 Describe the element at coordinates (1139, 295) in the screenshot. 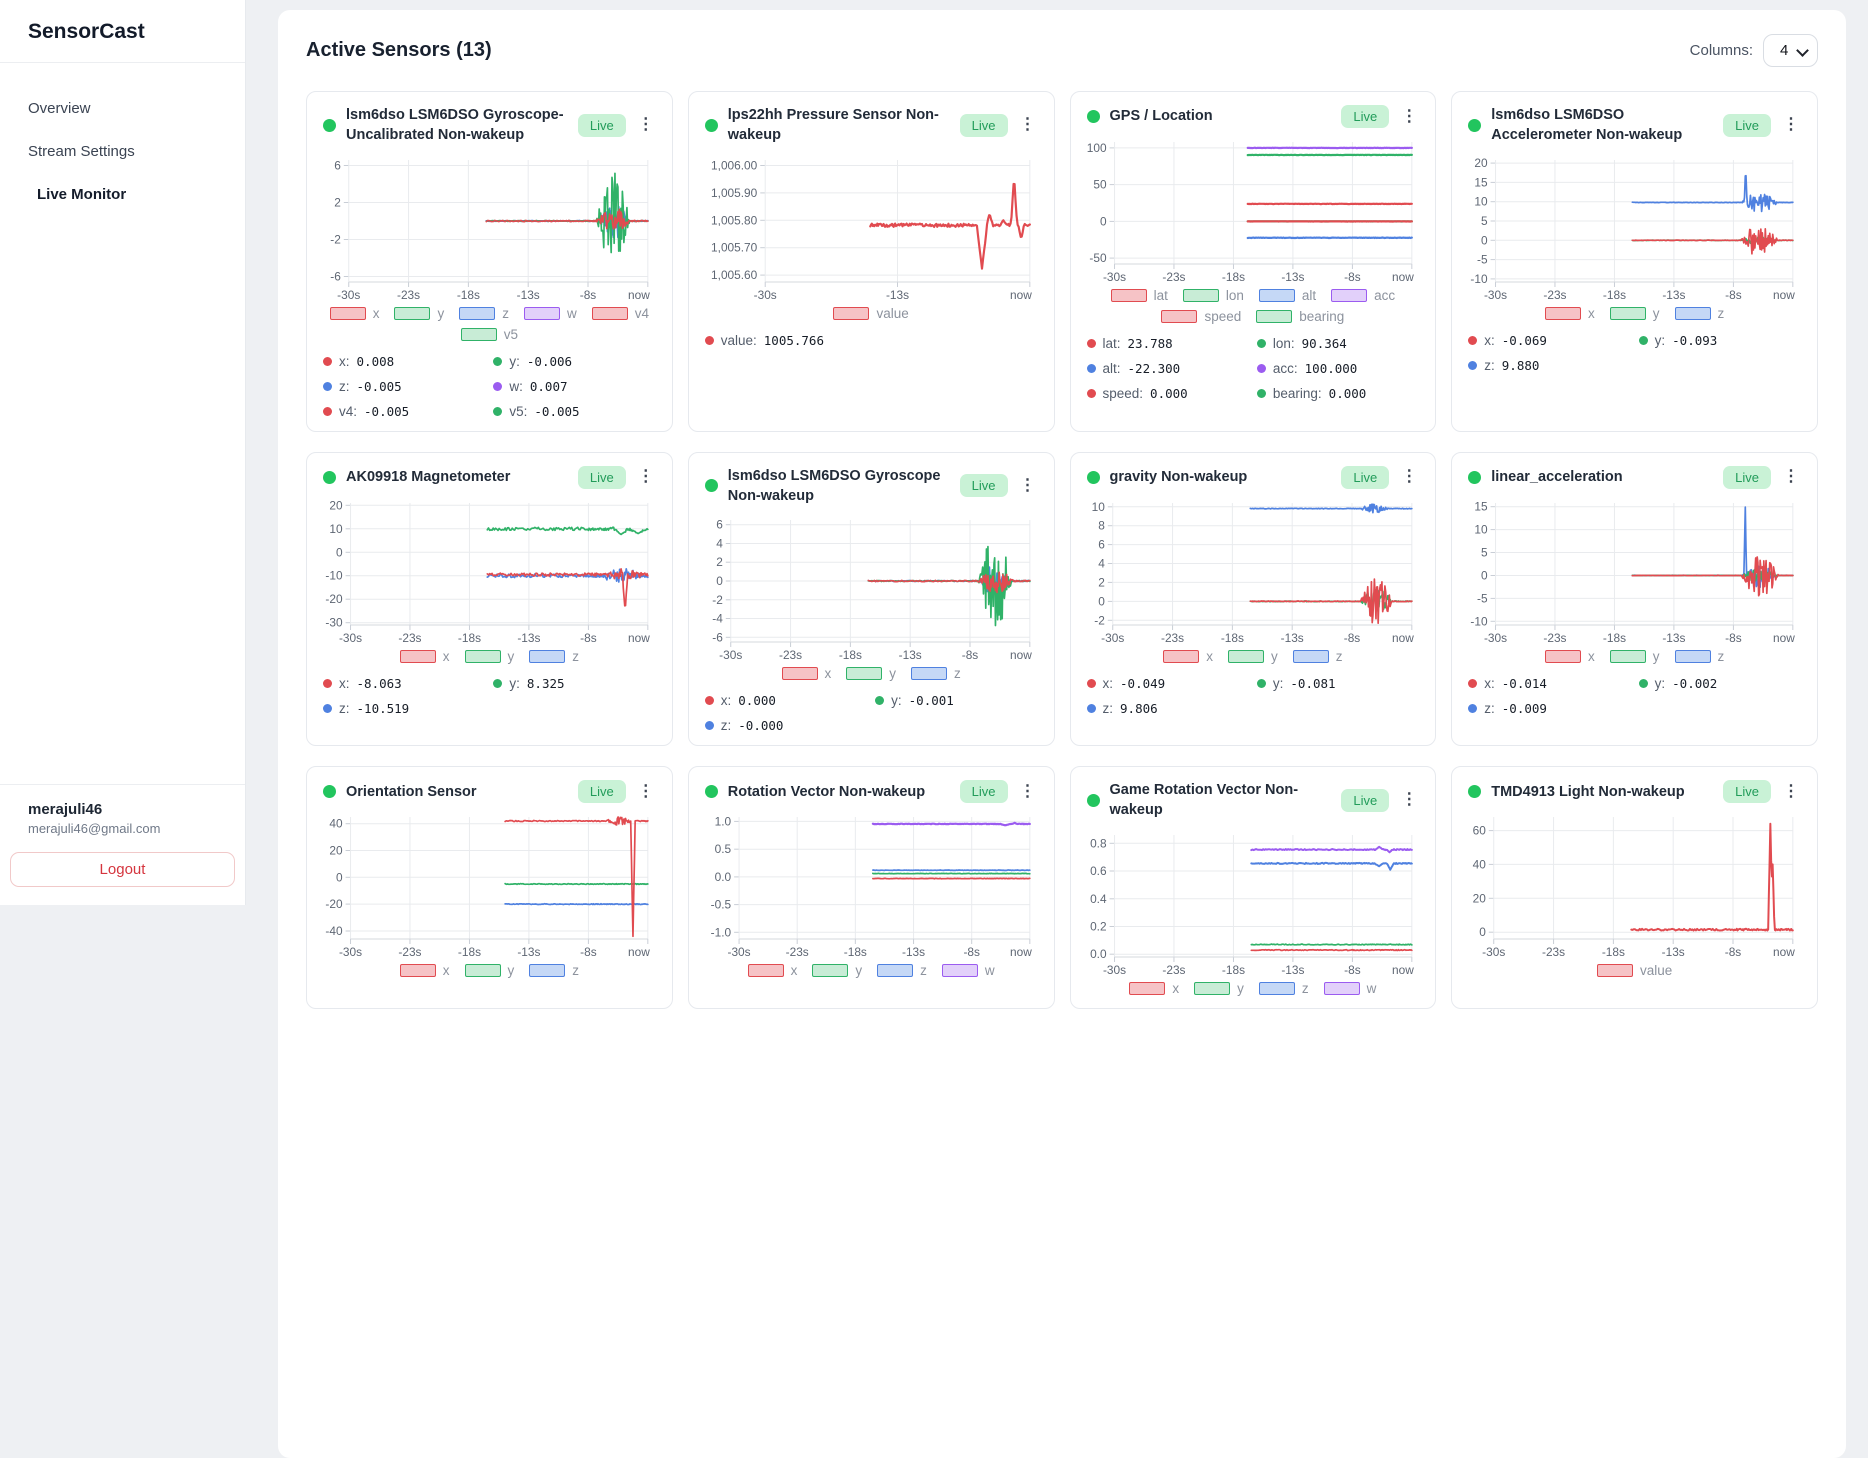

I see `legend-item-lat: lat` at that location.